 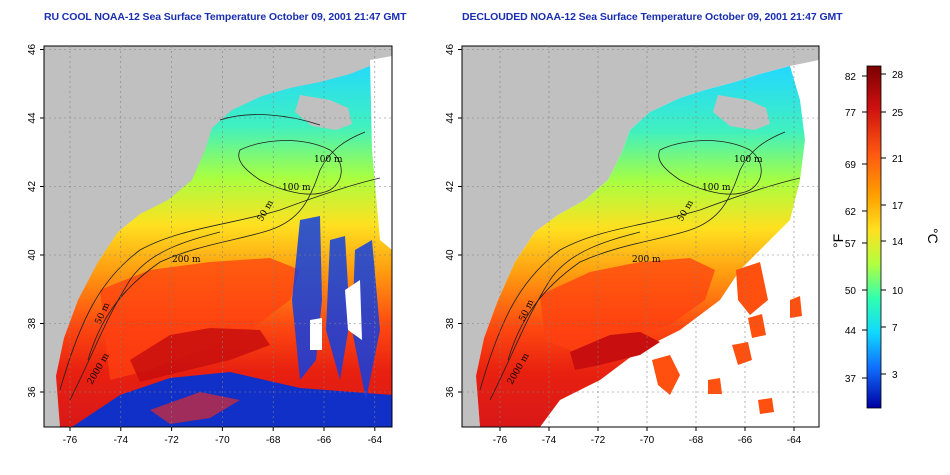 What do you see at coordinates (895, 328) in the screenshot?
I see `celsius-tick-label: 7` at bounding box center [895, 328].